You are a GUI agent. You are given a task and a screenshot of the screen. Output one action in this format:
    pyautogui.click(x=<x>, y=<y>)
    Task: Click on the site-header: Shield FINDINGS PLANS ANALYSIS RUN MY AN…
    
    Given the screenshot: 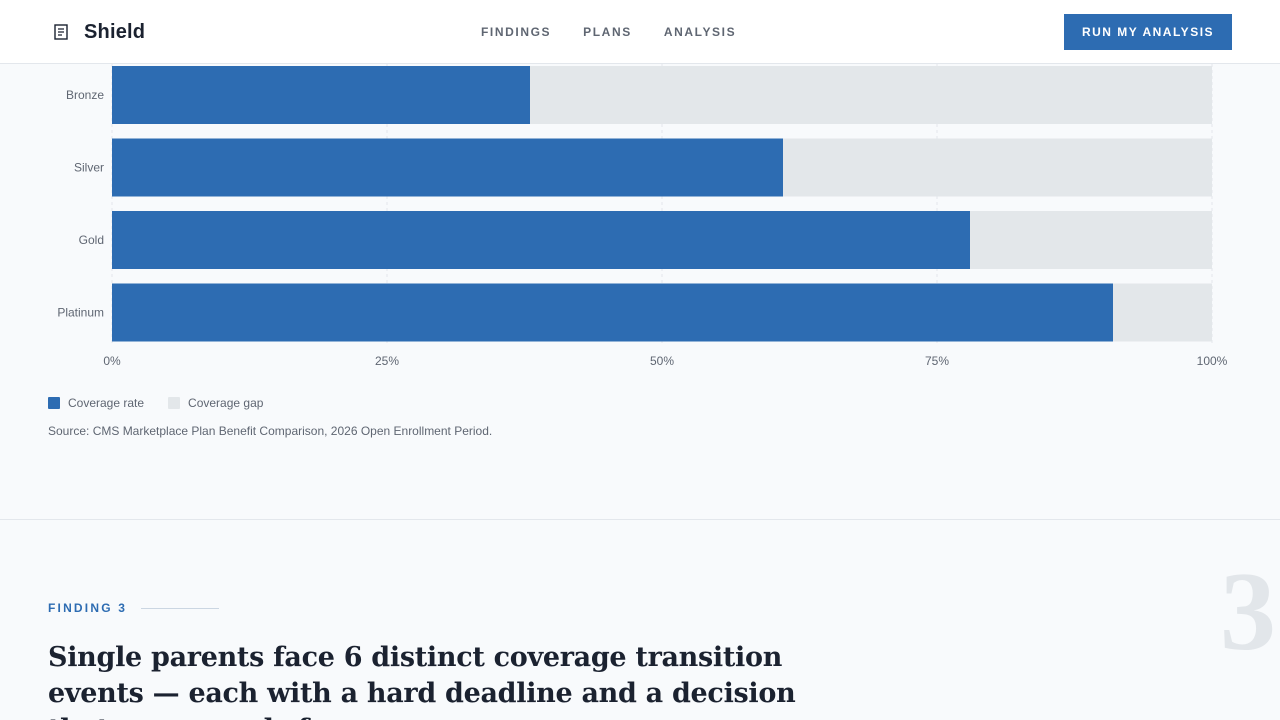 What is the action you would take?
    pyautogui.click(x=640, y=32)
    